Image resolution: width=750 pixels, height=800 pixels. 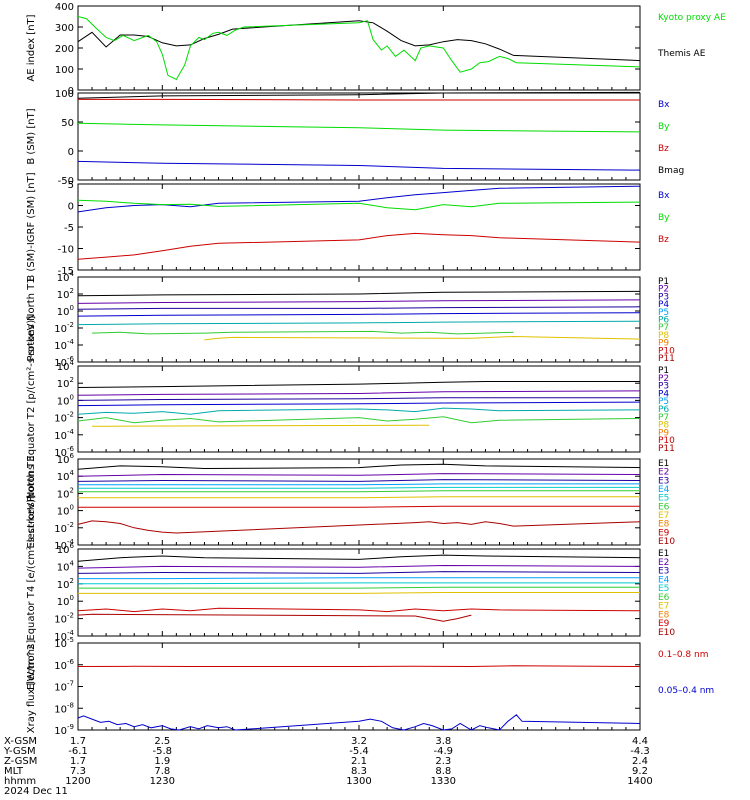 What do you see at coordinates (663, 402) in the screenshot?
I see `legend-entry: P5` at bounding box center [663, 402].